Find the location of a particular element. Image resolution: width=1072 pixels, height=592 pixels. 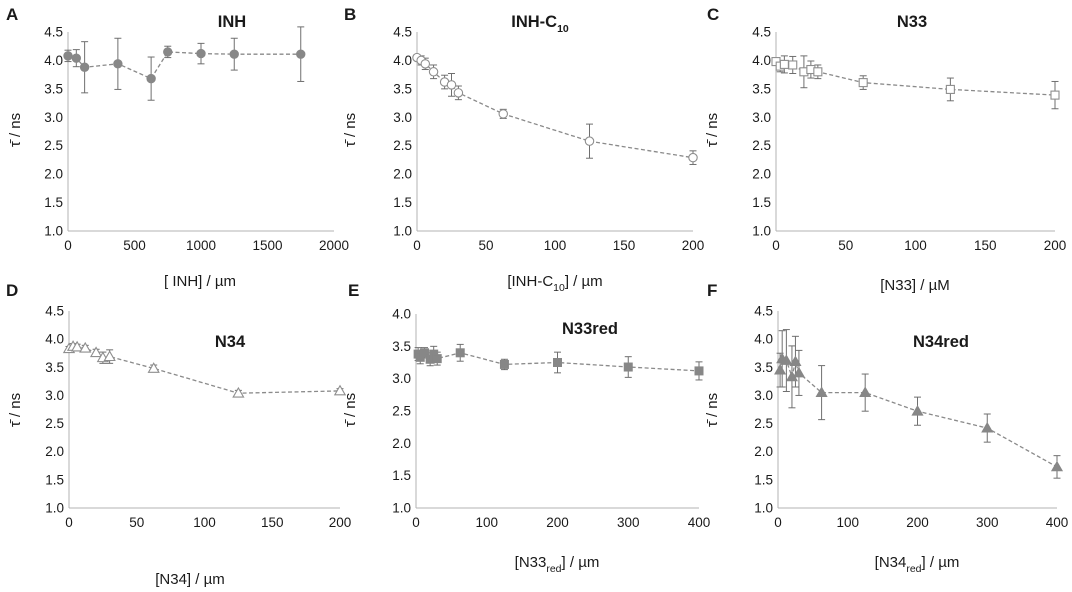

x-axis-label: [ INH] / µm is located at coordinates (200, 281).